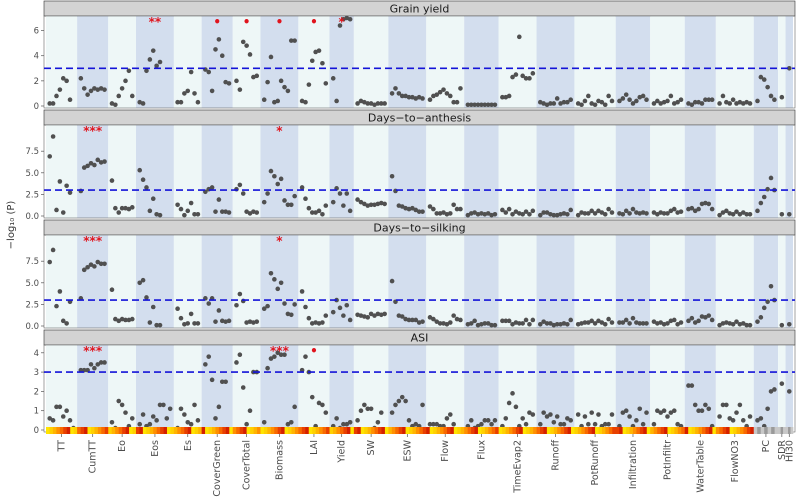 The width and height of the screenshot is (800, 499). Describe the element at coordinates (314, 447) in the screenshot. I see `x-tick-label: LAI` at that location.